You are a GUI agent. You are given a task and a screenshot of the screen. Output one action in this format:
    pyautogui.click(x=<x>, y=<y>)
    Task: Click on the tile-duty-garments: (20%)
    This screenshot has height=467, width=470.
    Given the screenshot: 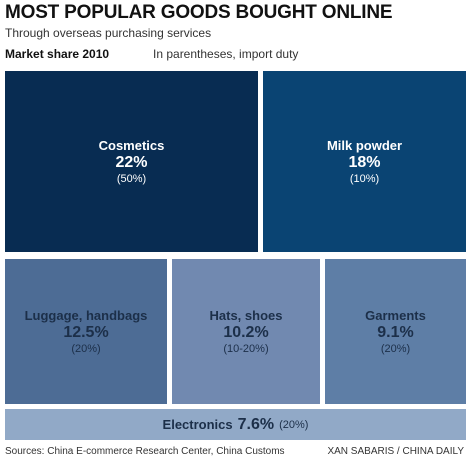 What is the action you would take?
    pyautogui.click(x=395, y=348)
    